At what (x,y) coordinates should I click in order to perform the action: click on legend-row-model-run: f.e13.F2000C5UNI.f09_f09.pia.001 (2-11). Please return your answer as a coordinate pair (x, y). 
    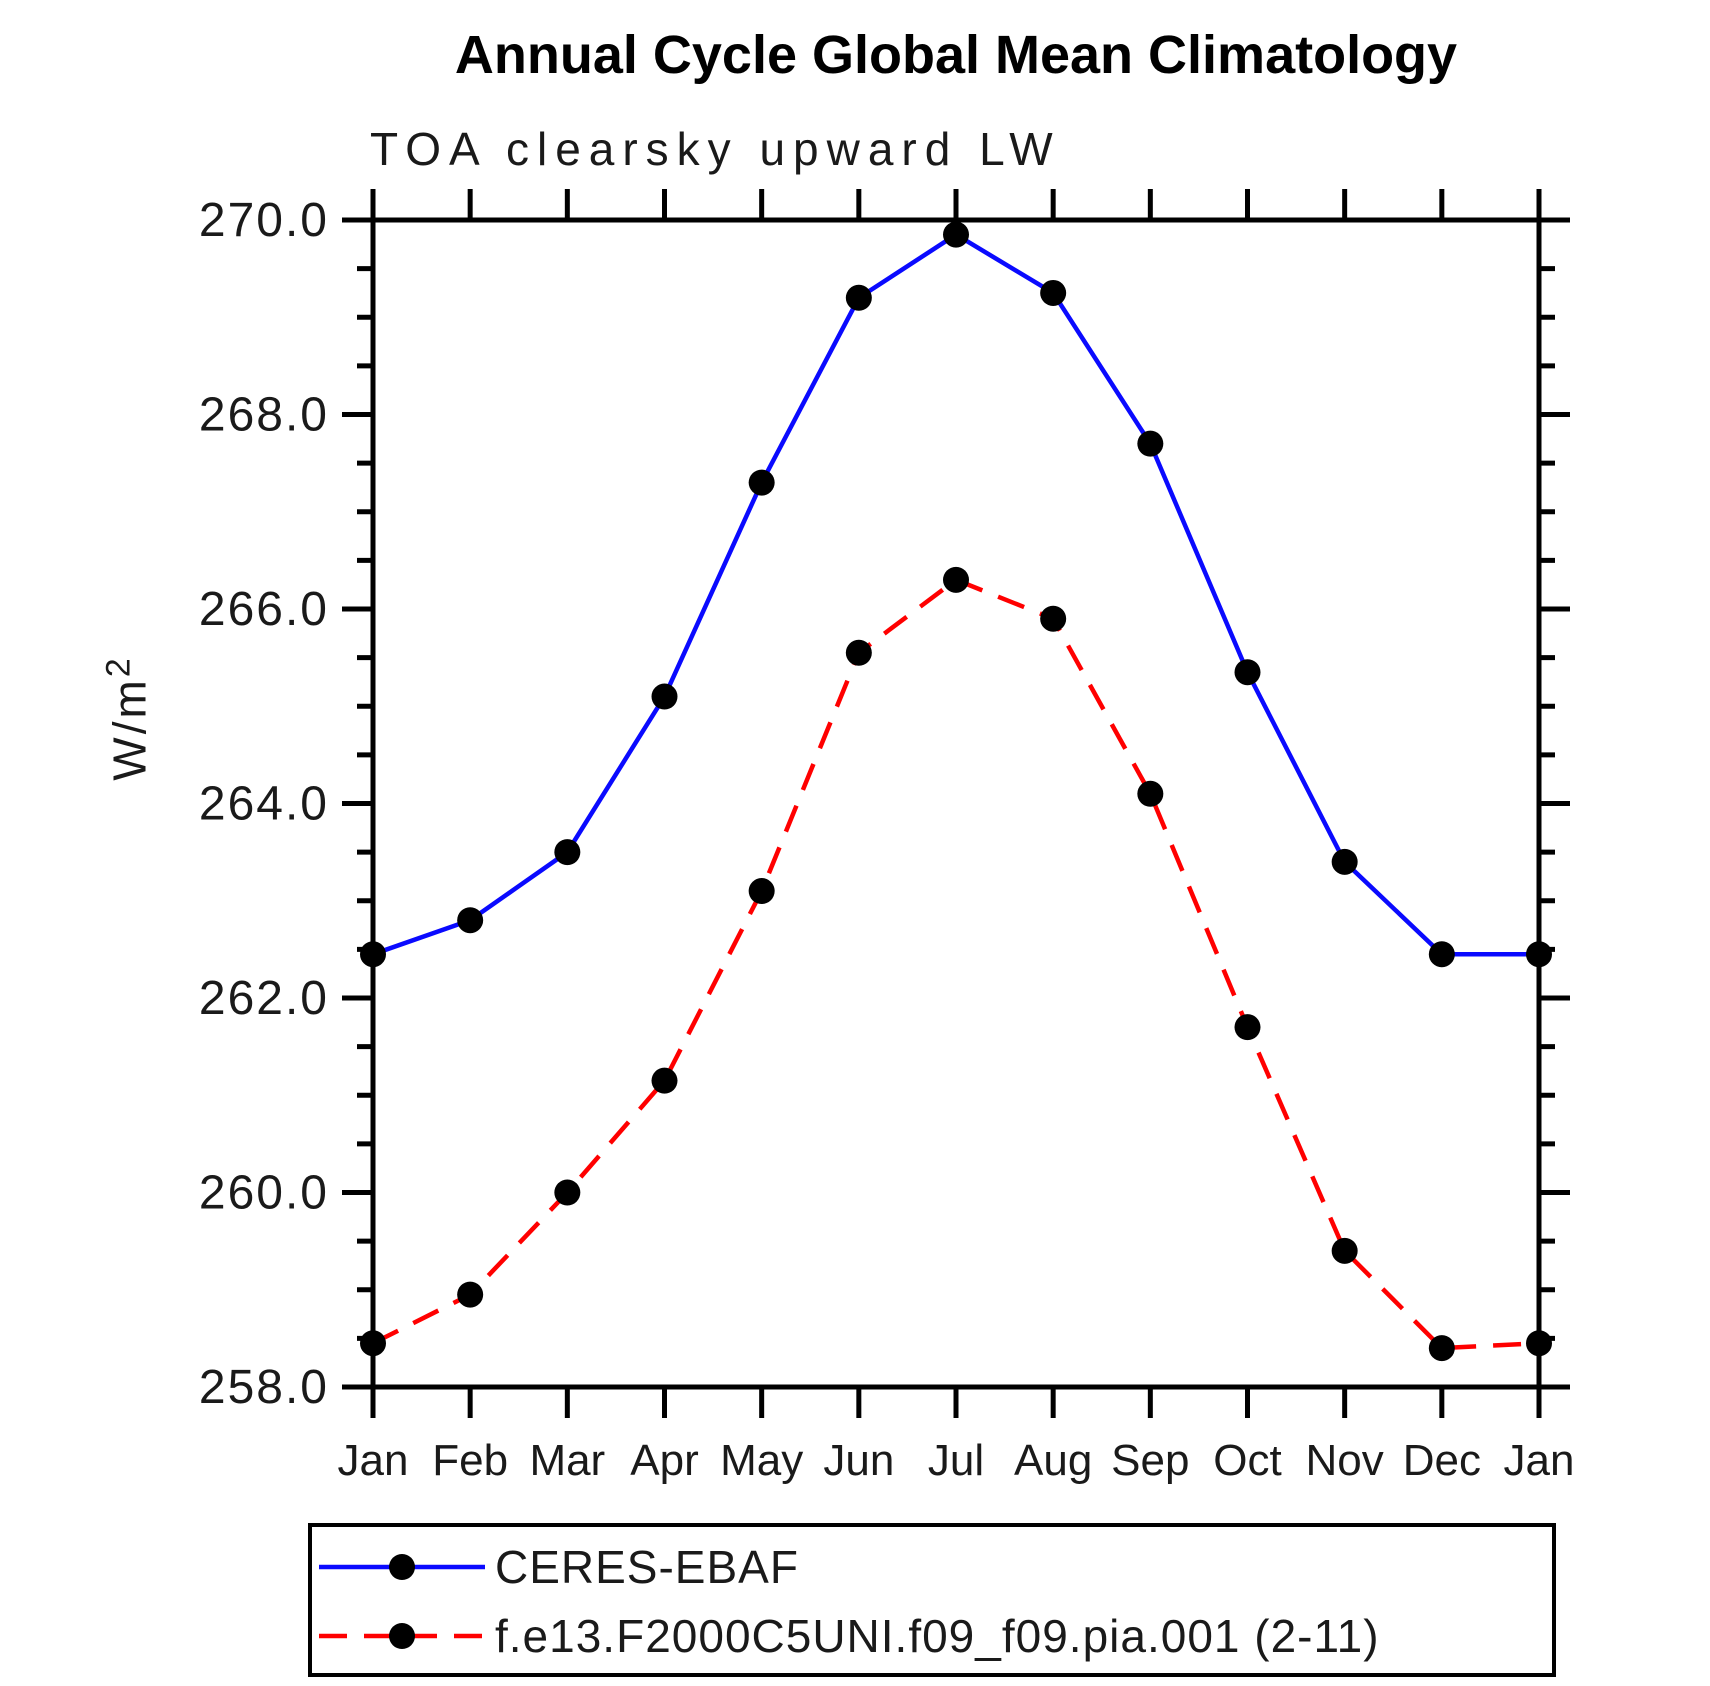
    Looking at the image, I should click on (848, 1636).